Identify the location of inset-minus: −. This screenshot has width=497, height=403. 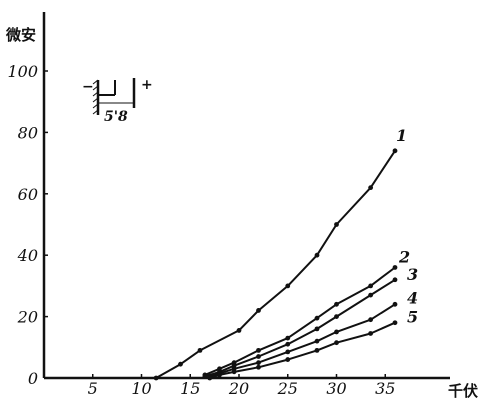
(88, 87).